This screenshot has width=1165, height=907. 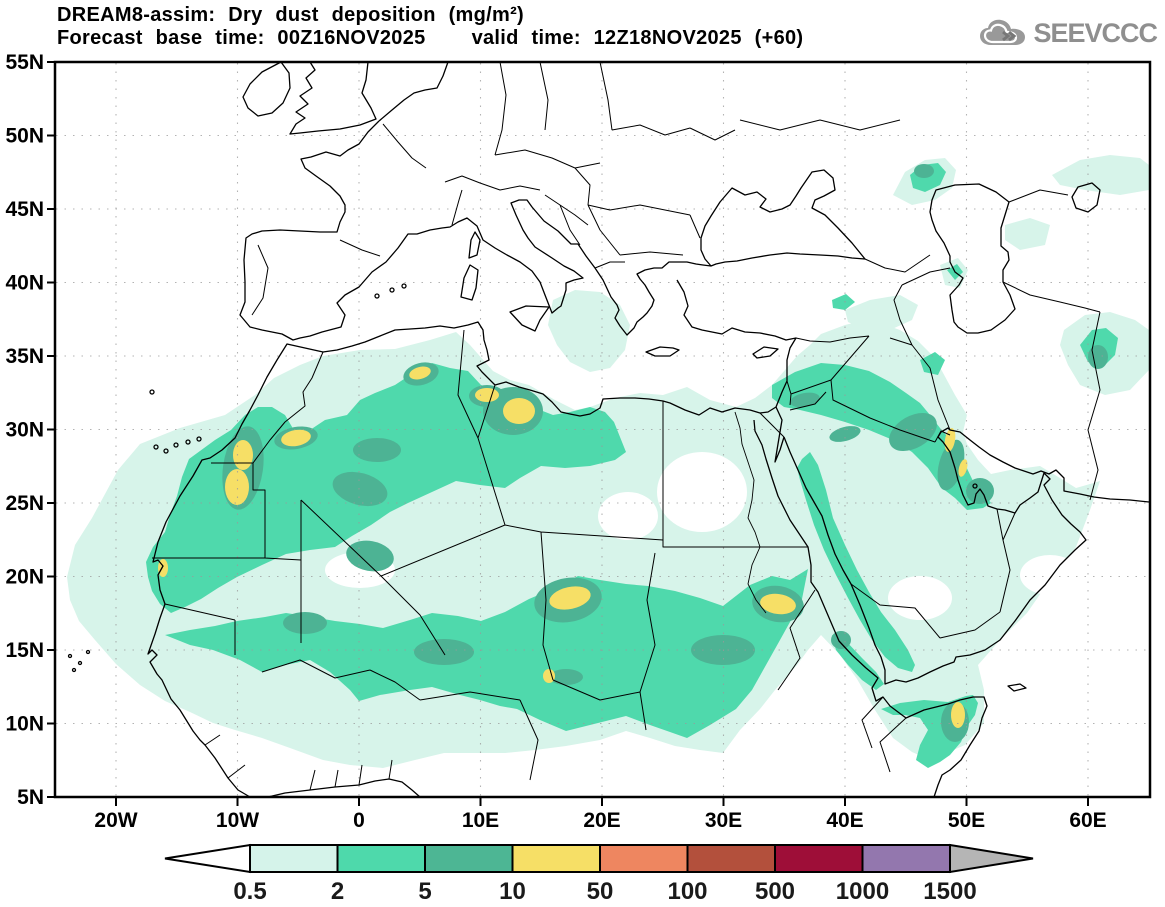 What do you see at coordinates (241, 38) in the screenshot?
I see `forecast-base-time: Forecast base time: 00Z16NOV2025` at bounding box center [241, 38].